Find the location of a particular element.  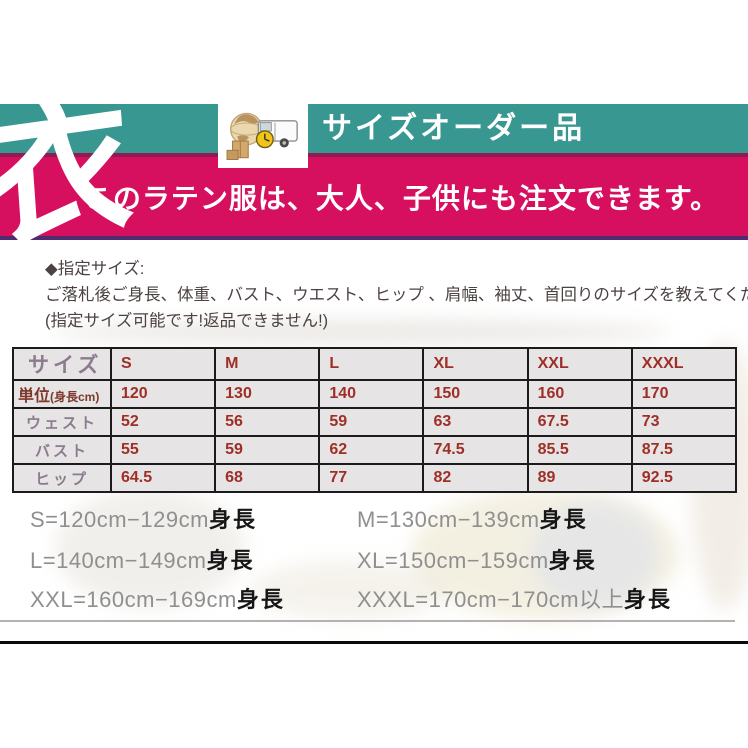

height-value: 130 is located at coordinates (267, 394).